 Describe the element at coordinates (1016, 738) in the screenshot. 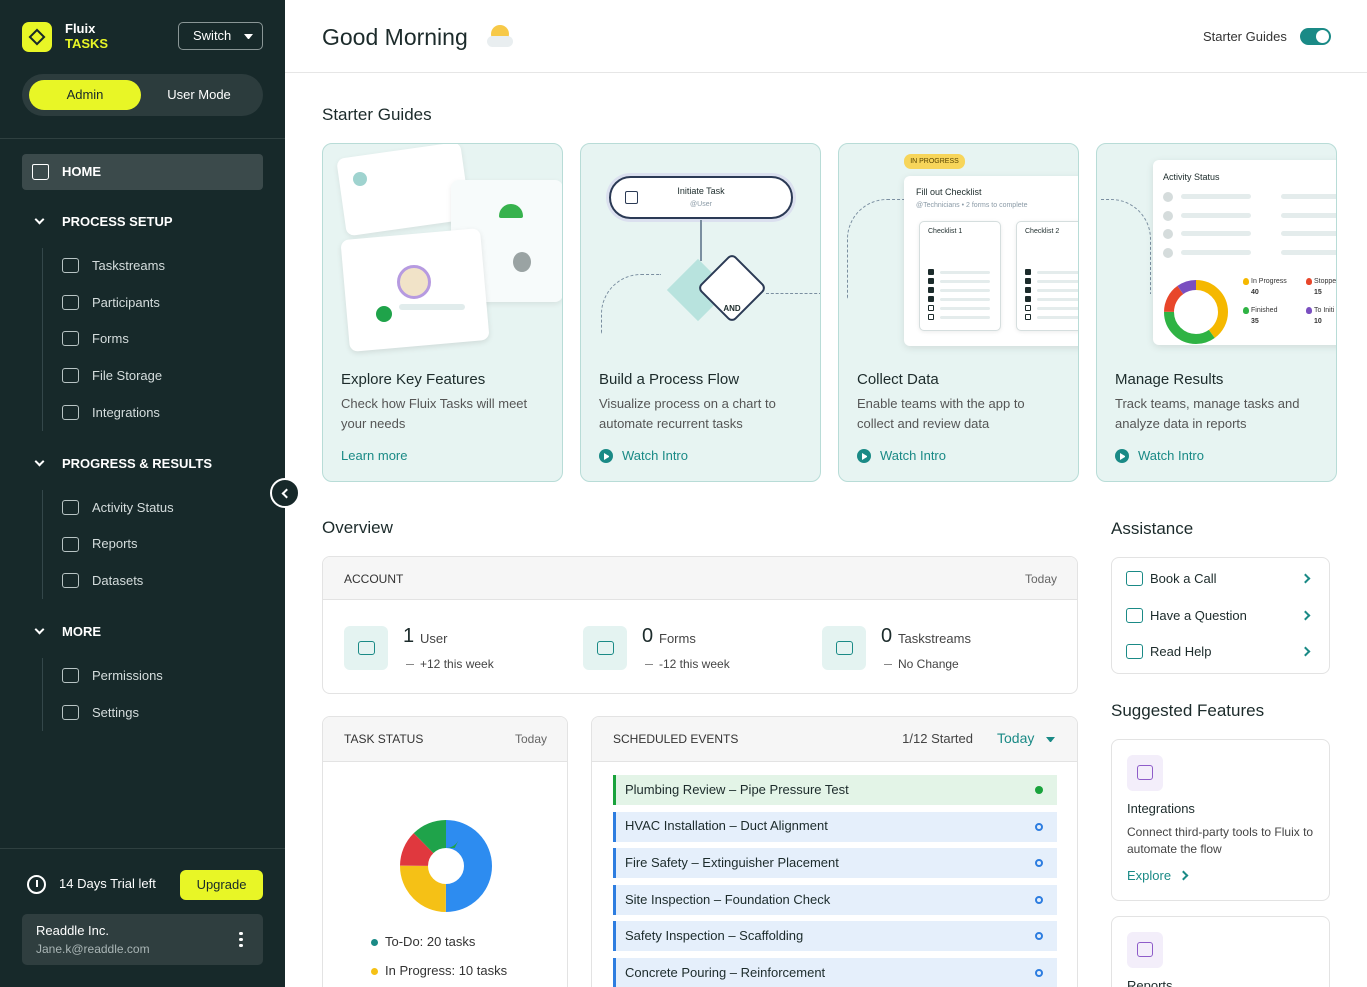

I see `period-dropdown: Today` at that location.